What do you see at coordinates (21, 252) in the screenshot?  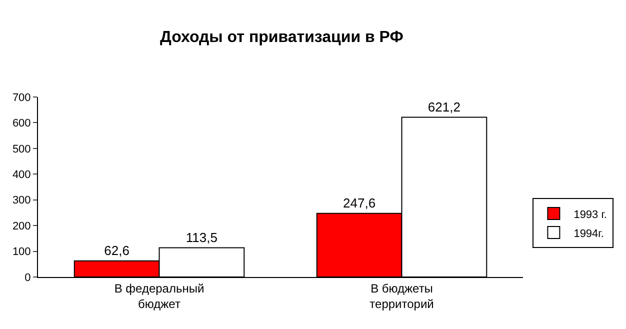 I see `y-tick-label: 100` at bounding box center [21, 252].